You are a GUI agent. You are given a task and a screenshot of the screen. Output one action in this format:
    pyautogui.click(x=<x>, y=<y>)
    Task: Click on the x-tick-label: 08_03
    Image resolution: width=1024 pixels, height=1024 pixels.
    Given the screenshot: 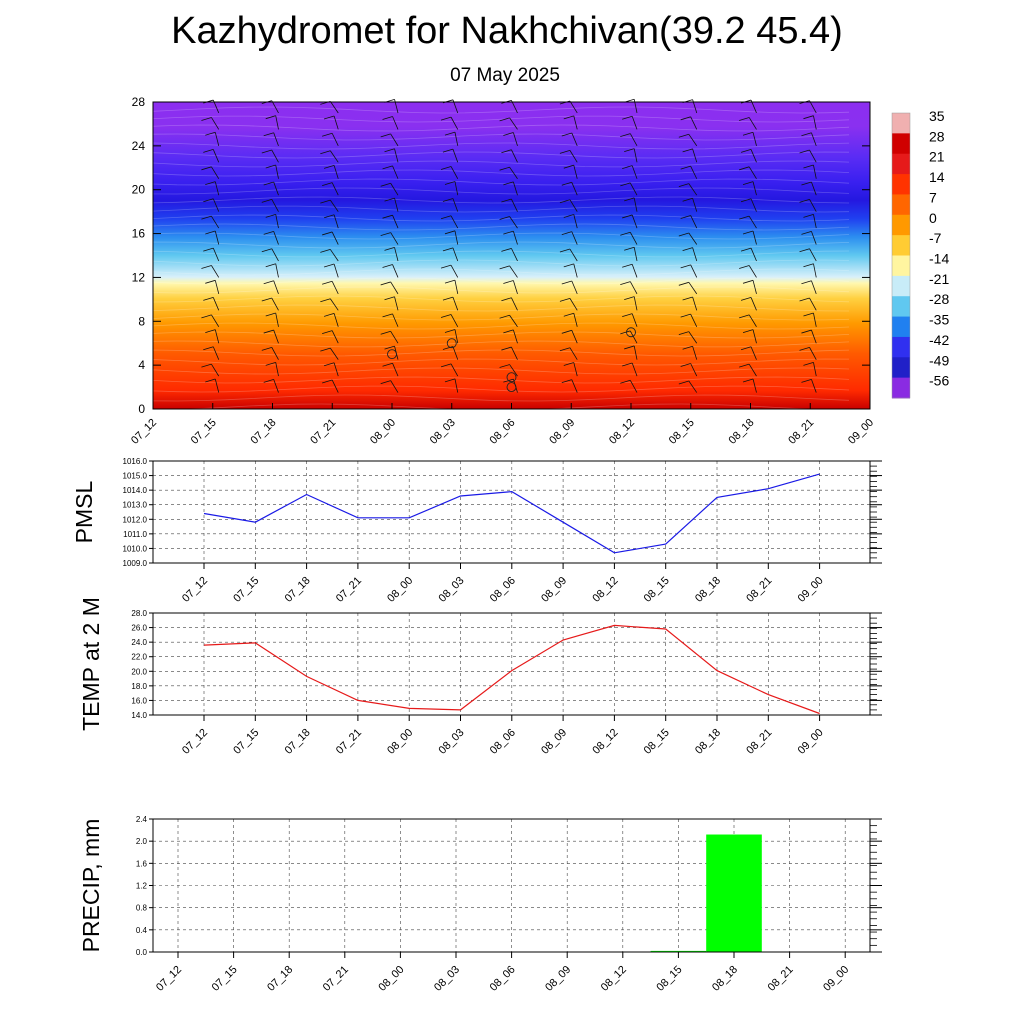 What is the action you would take?
    pyautogui.click(x=452, y=742)
    